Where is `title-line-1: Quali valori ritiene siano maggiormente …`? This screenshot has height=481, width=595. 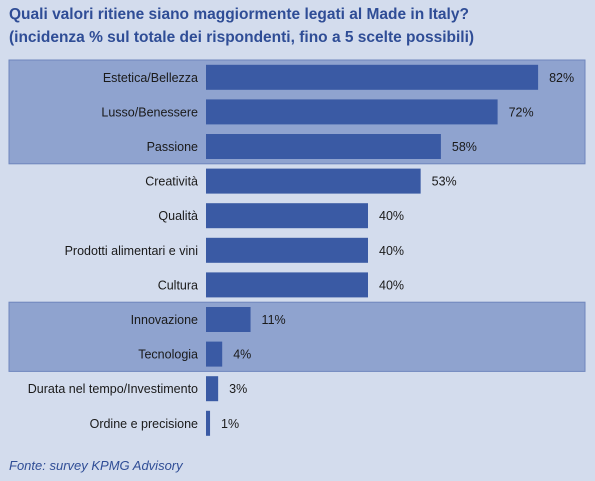 title-line-1: Quali valori ritiene siano maggiormente … is located at coordinates (239, 14).